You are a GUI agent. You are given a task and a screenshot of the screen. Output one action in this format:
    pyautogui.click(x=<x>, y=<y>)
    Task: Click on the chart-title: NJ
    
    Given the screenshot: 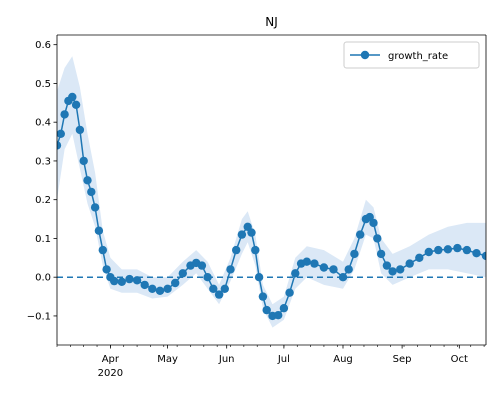 What is the action you would take?
    pyautogui.click(x=271, y=22)
    